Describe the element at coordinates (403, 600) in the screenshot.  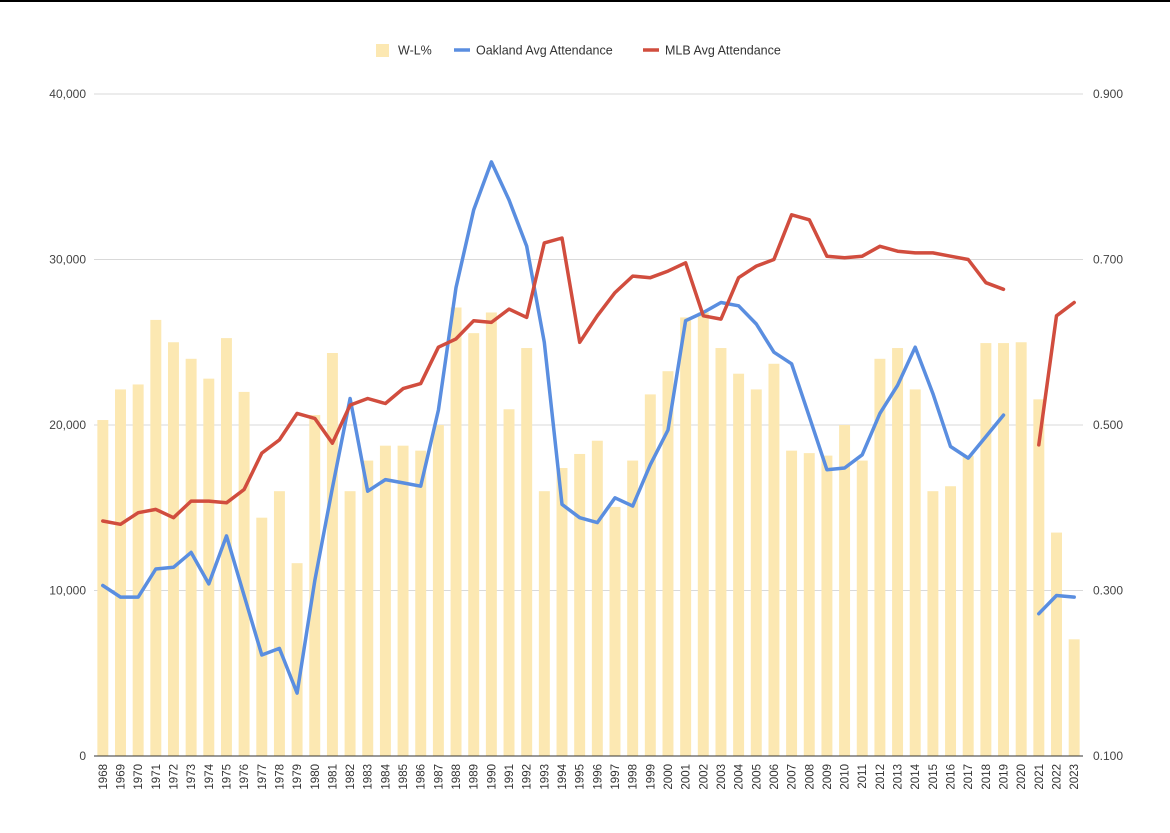
I see `bar-1985` at that location.